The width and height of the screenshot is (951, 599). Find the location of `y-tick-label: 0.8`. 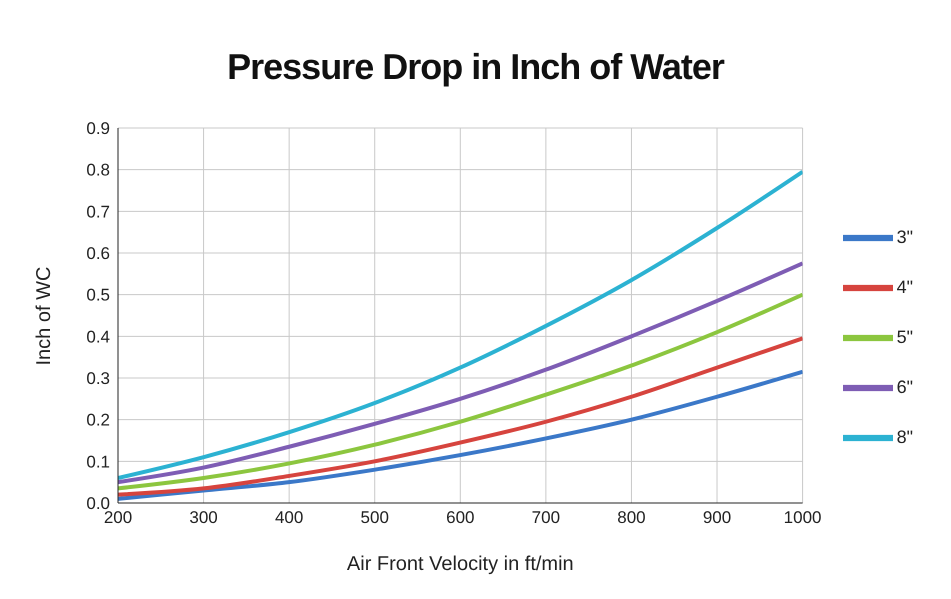

y-tick-label: 0.8 is located at coordinates (98, 170).